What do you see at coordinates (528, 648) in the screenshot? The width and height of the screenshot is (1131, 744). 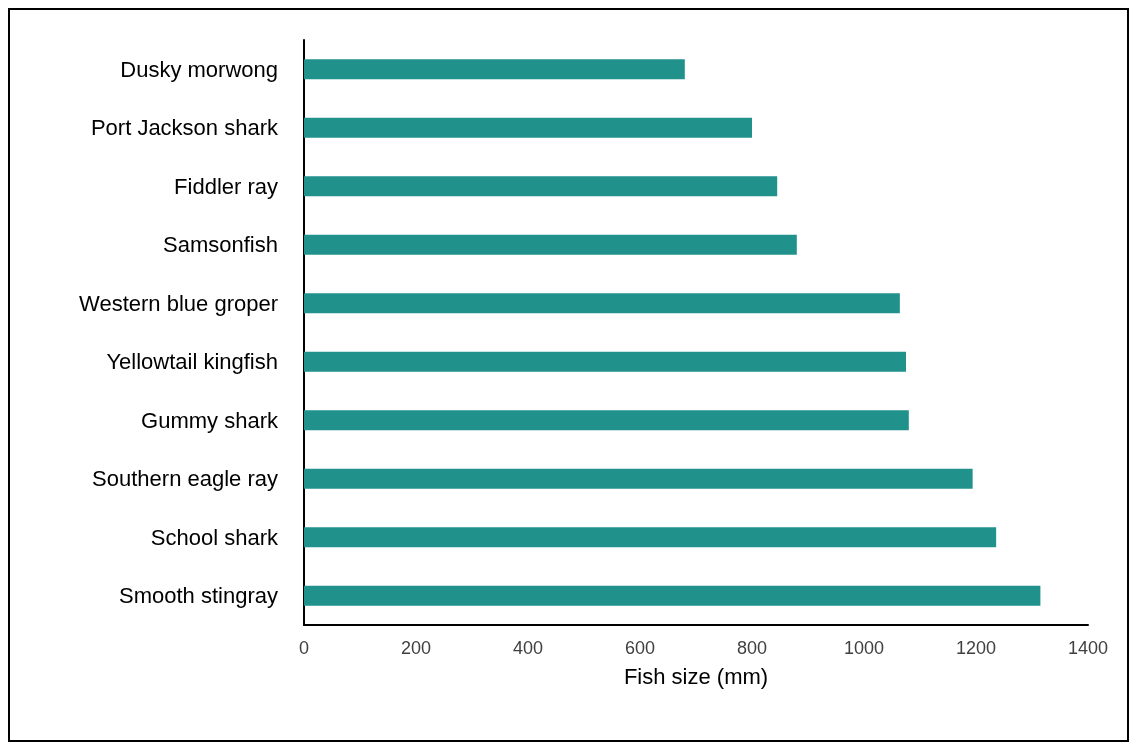 I see `x-tick-label: 400` at bounding box center [528, 648].